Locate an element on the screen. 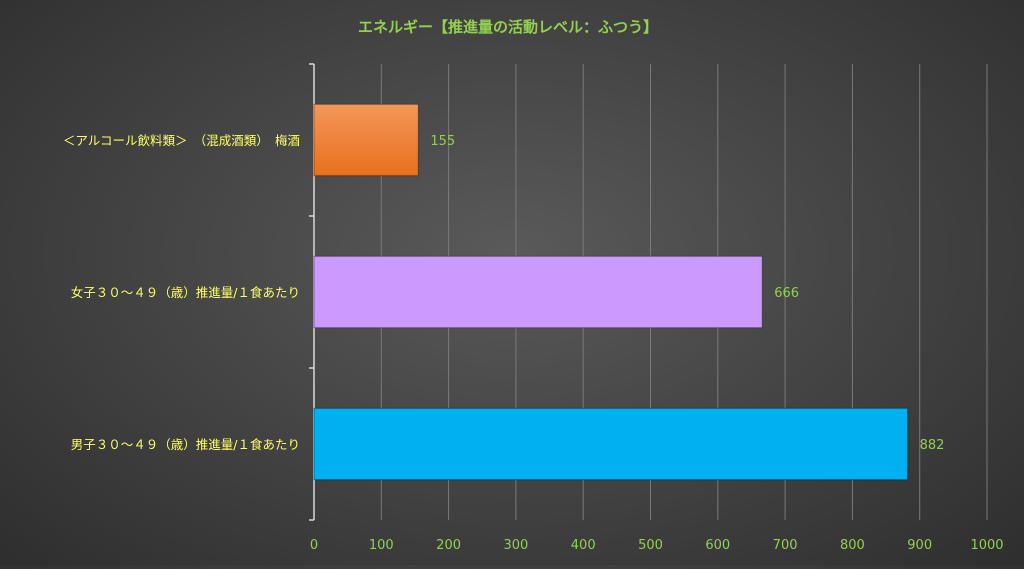  x-tick-label: 900 is located at coordinates (919, 545).